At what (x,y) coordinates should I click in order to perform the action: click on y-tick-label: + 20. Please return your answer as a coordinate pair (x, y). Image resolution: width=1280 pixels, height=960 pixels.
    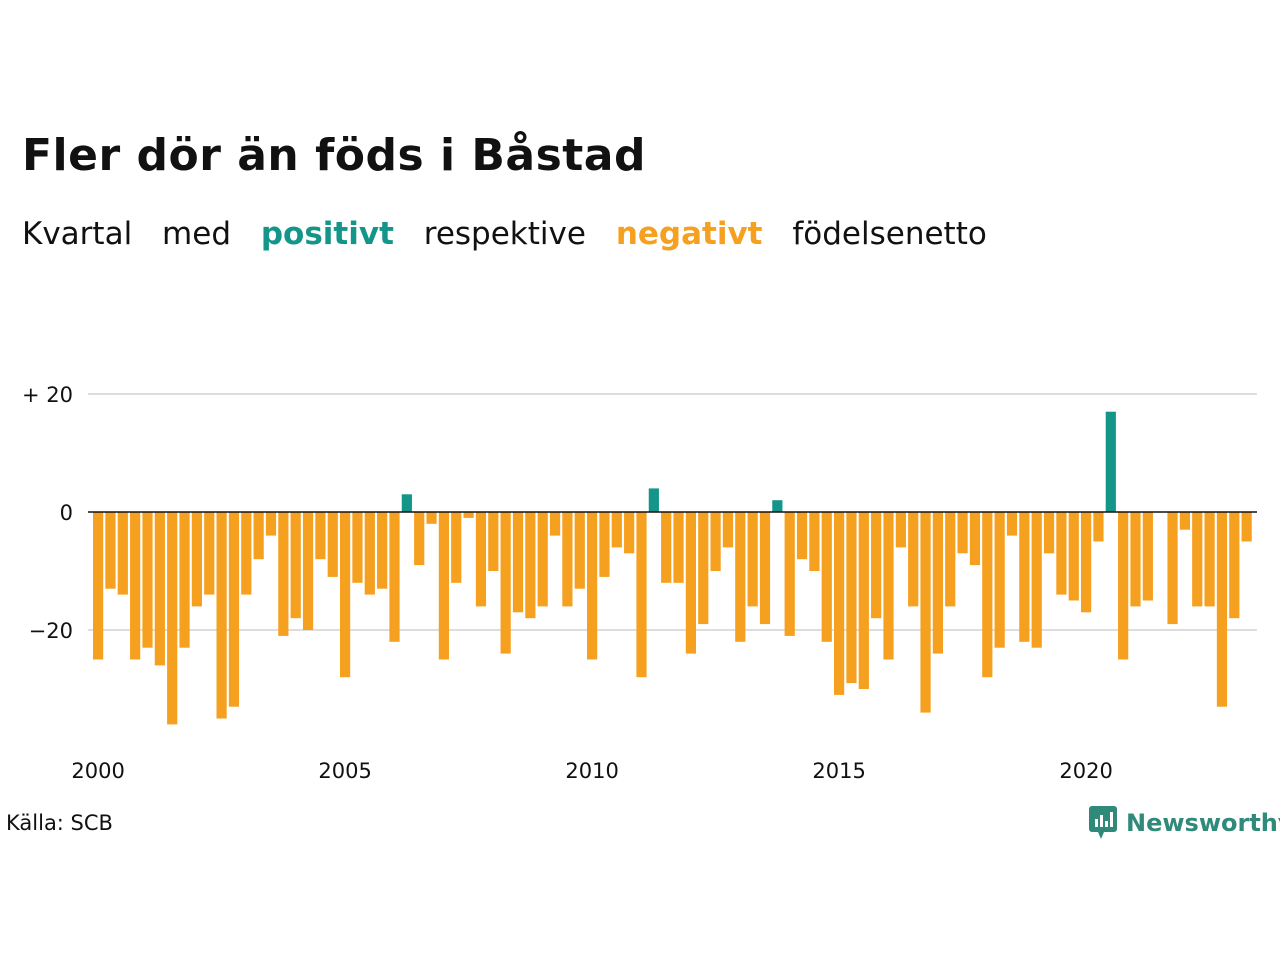
    Looking at the image, I should click on (47, 395).